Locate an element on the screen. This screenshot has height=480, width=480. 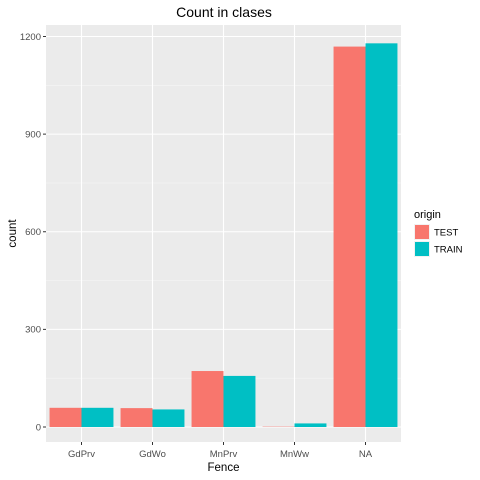
x-tick-label: NA is located at coordinates (366, 454).